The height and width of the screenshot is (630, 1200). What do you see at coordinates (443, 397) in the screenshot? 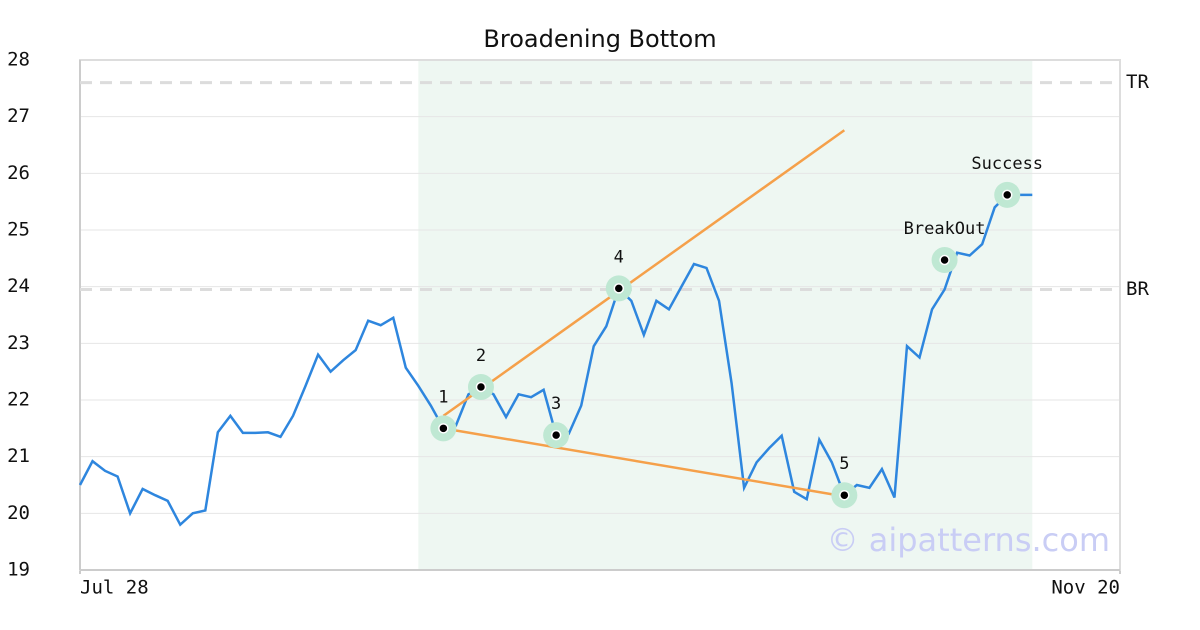
I see `point-label: 1` at bounding box center [443, 397].